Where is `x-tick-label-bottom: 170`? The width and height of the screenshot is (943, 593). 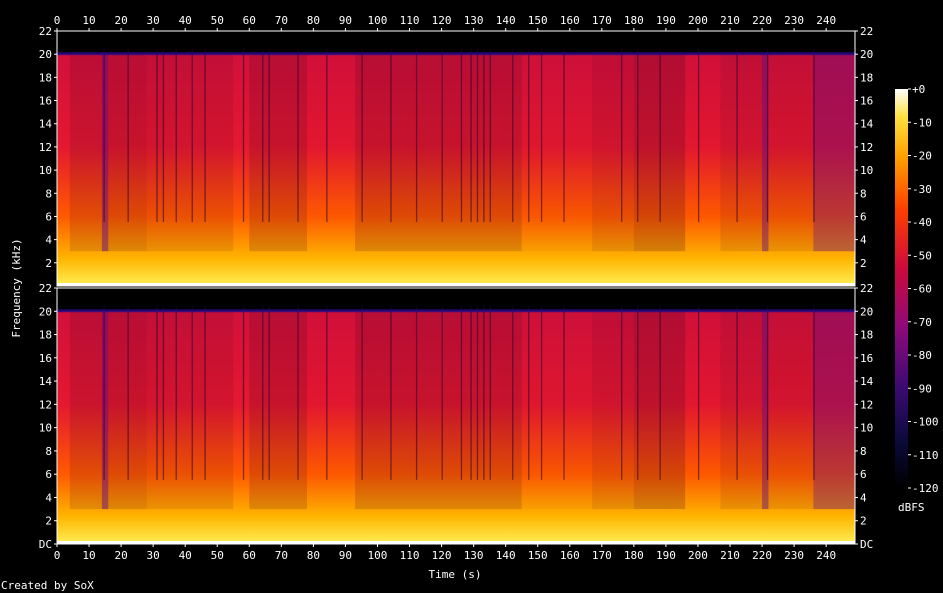 x-tick-label-bottom: 170 is located at coordinates (602, 555).